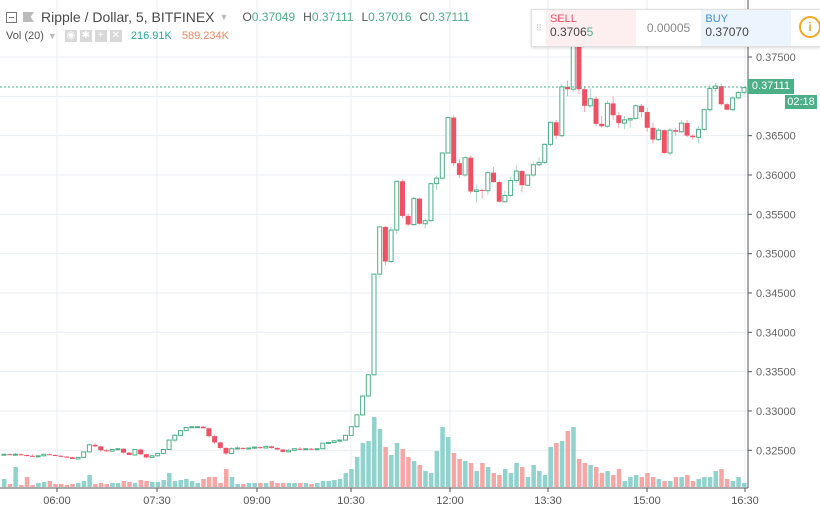 The height and width of the screenshot is (512, 820). What do you see at coordinates (668, 28) in the screenshot?
I see `spread-value: 0.00005` at bounding box center [668, 28].